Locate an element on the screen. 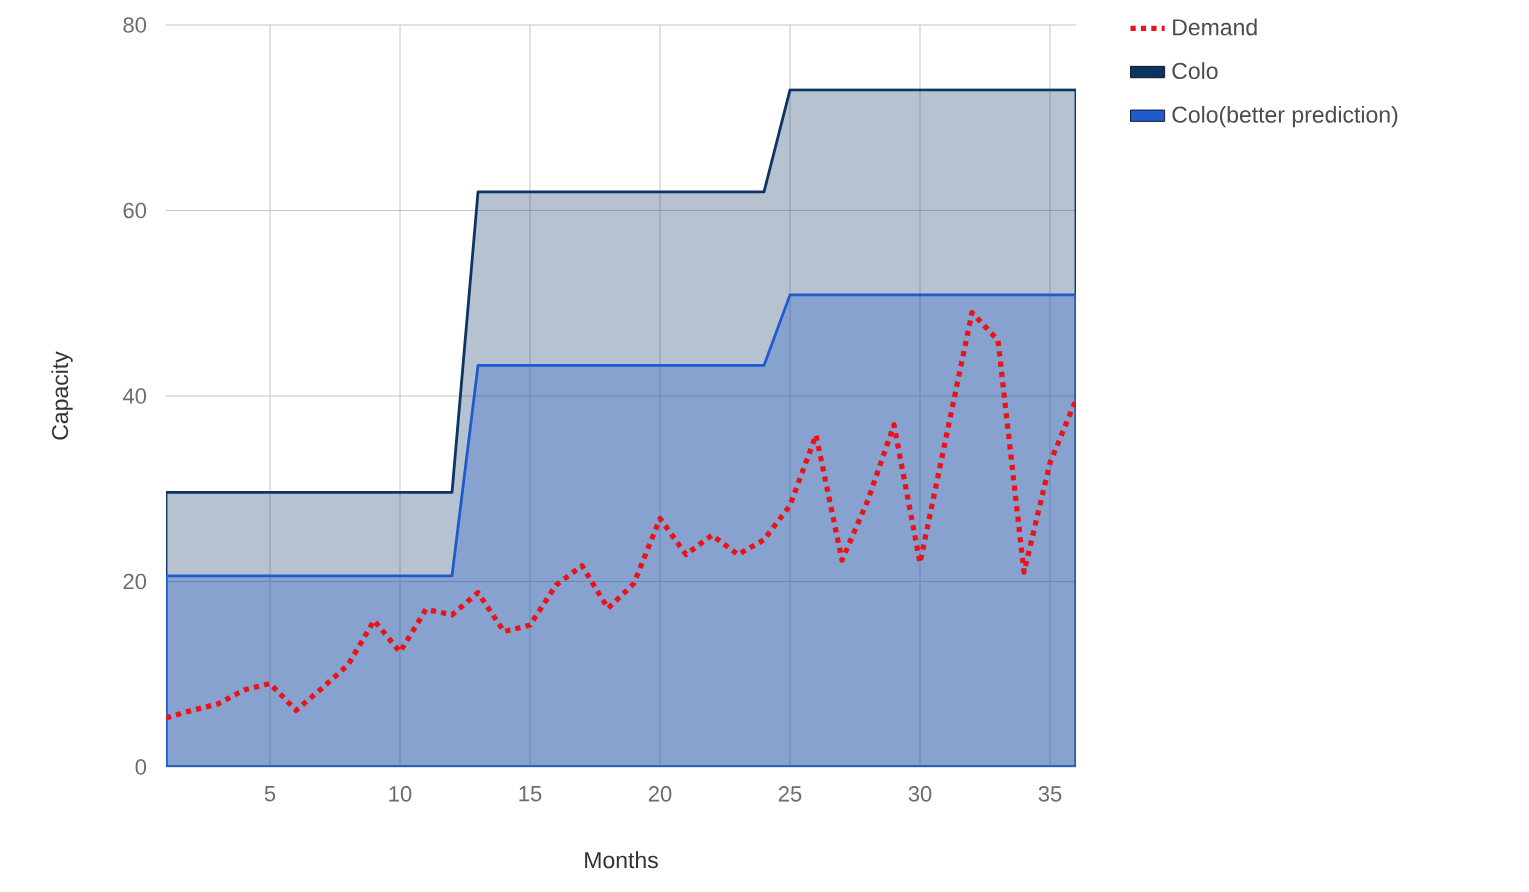 The width and height of the screenshot is (1529, 892). x-tick-label: 30 is located at coordinates (920, 794).